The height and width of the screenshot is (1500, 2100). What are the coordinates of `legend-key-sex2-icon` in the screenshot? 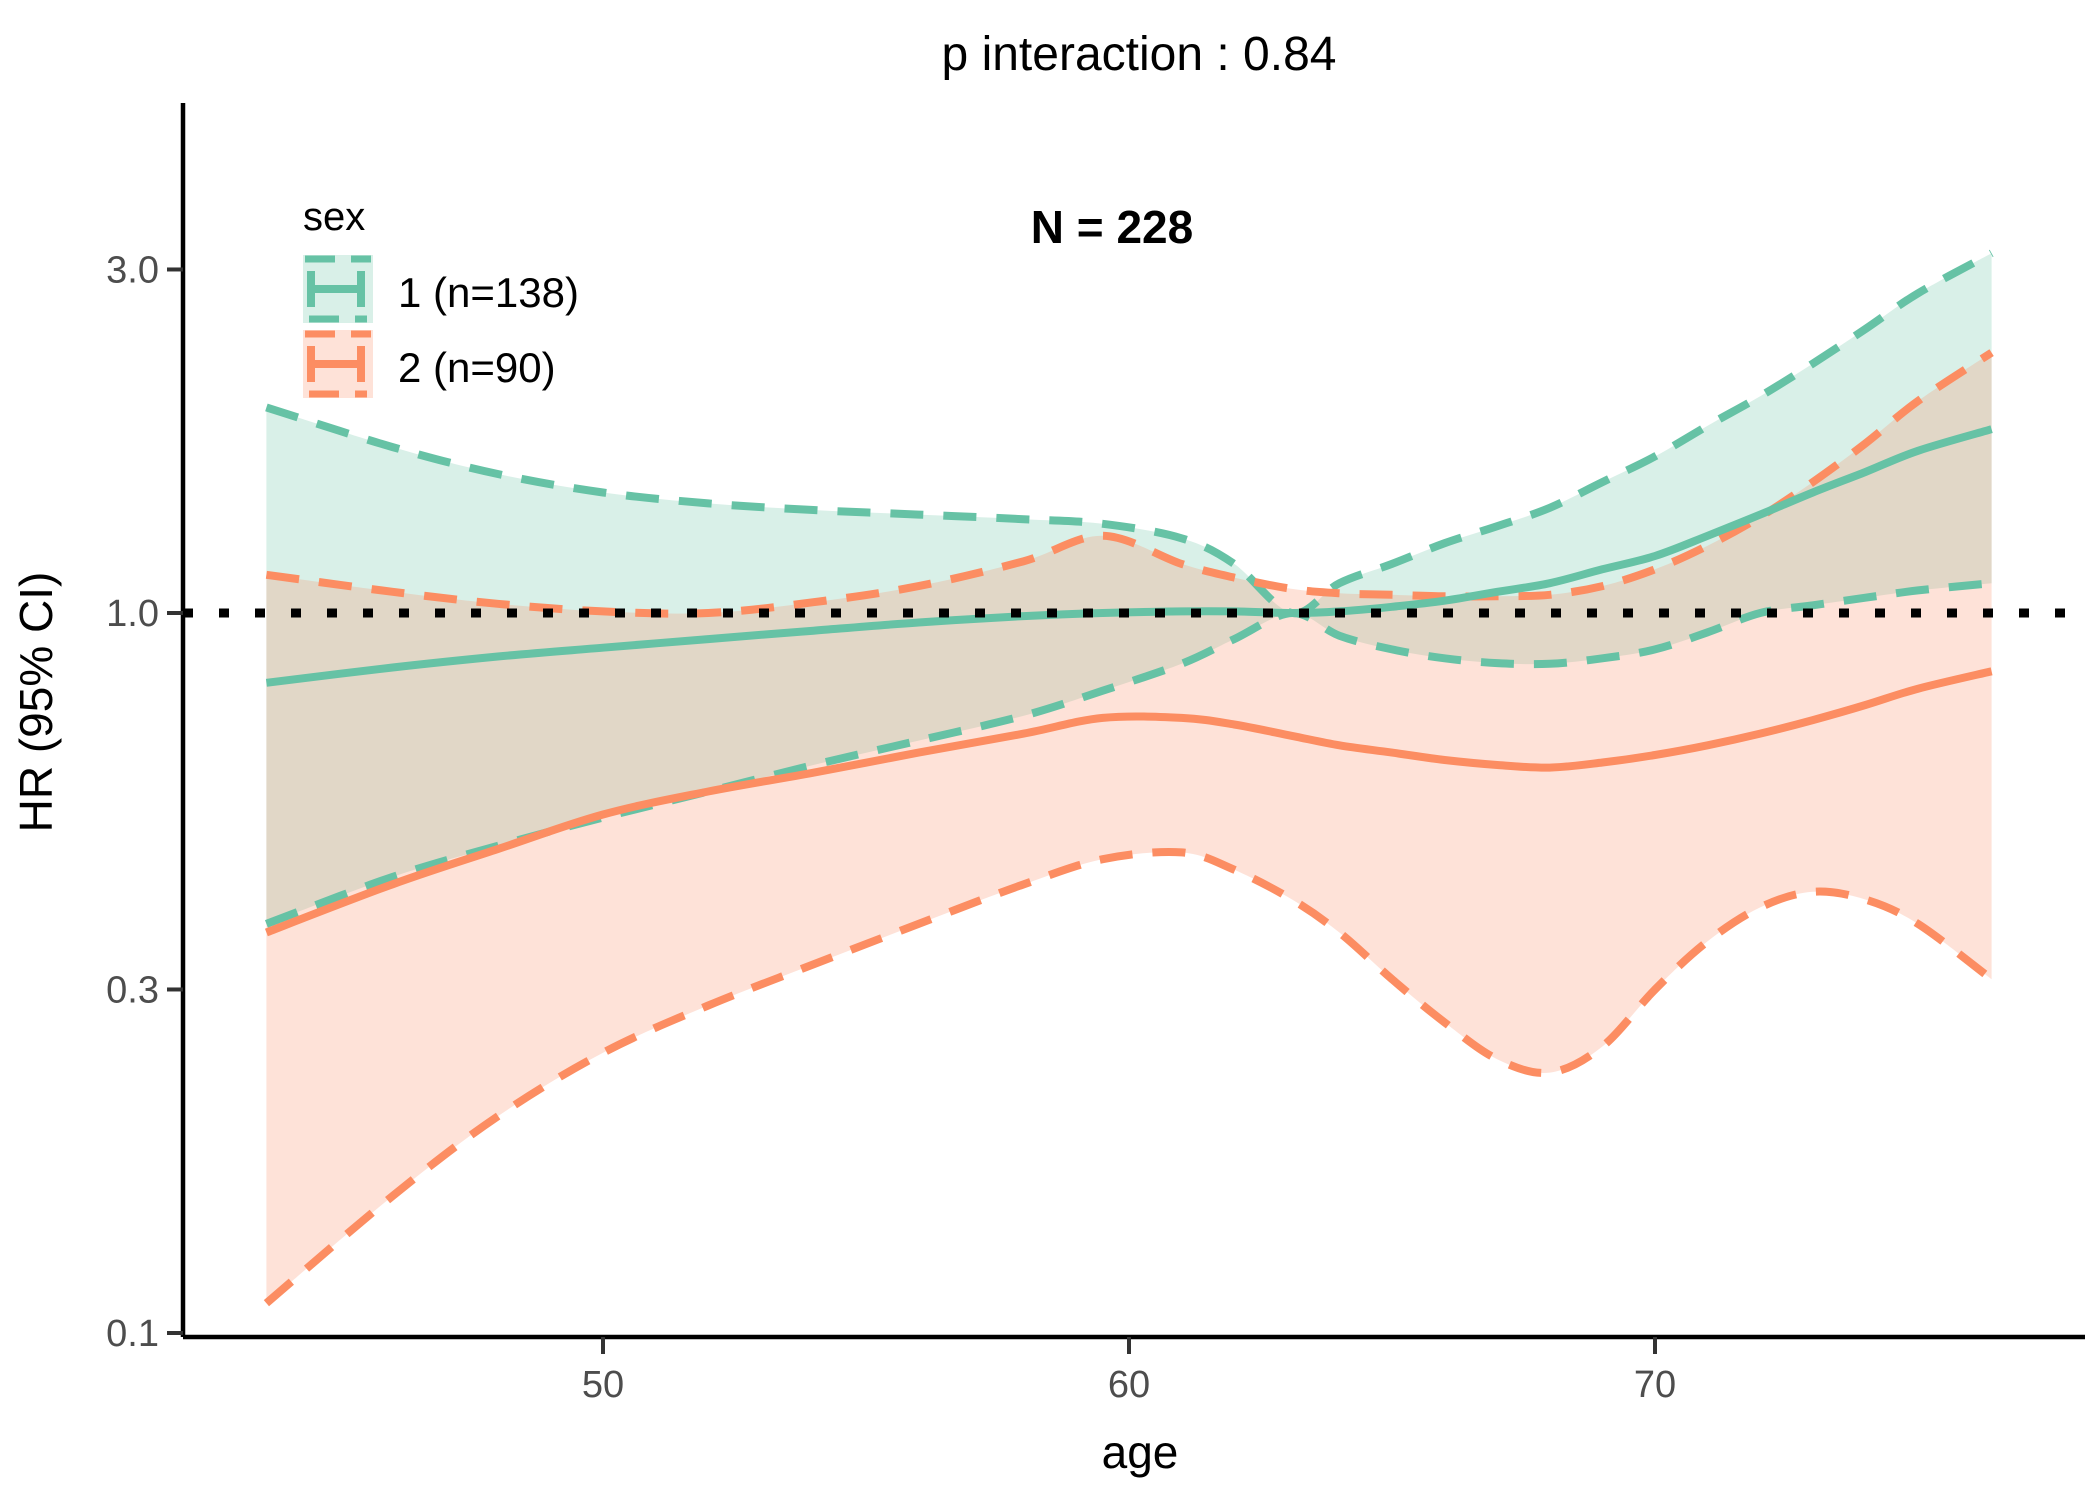 It's located at (338, 364).